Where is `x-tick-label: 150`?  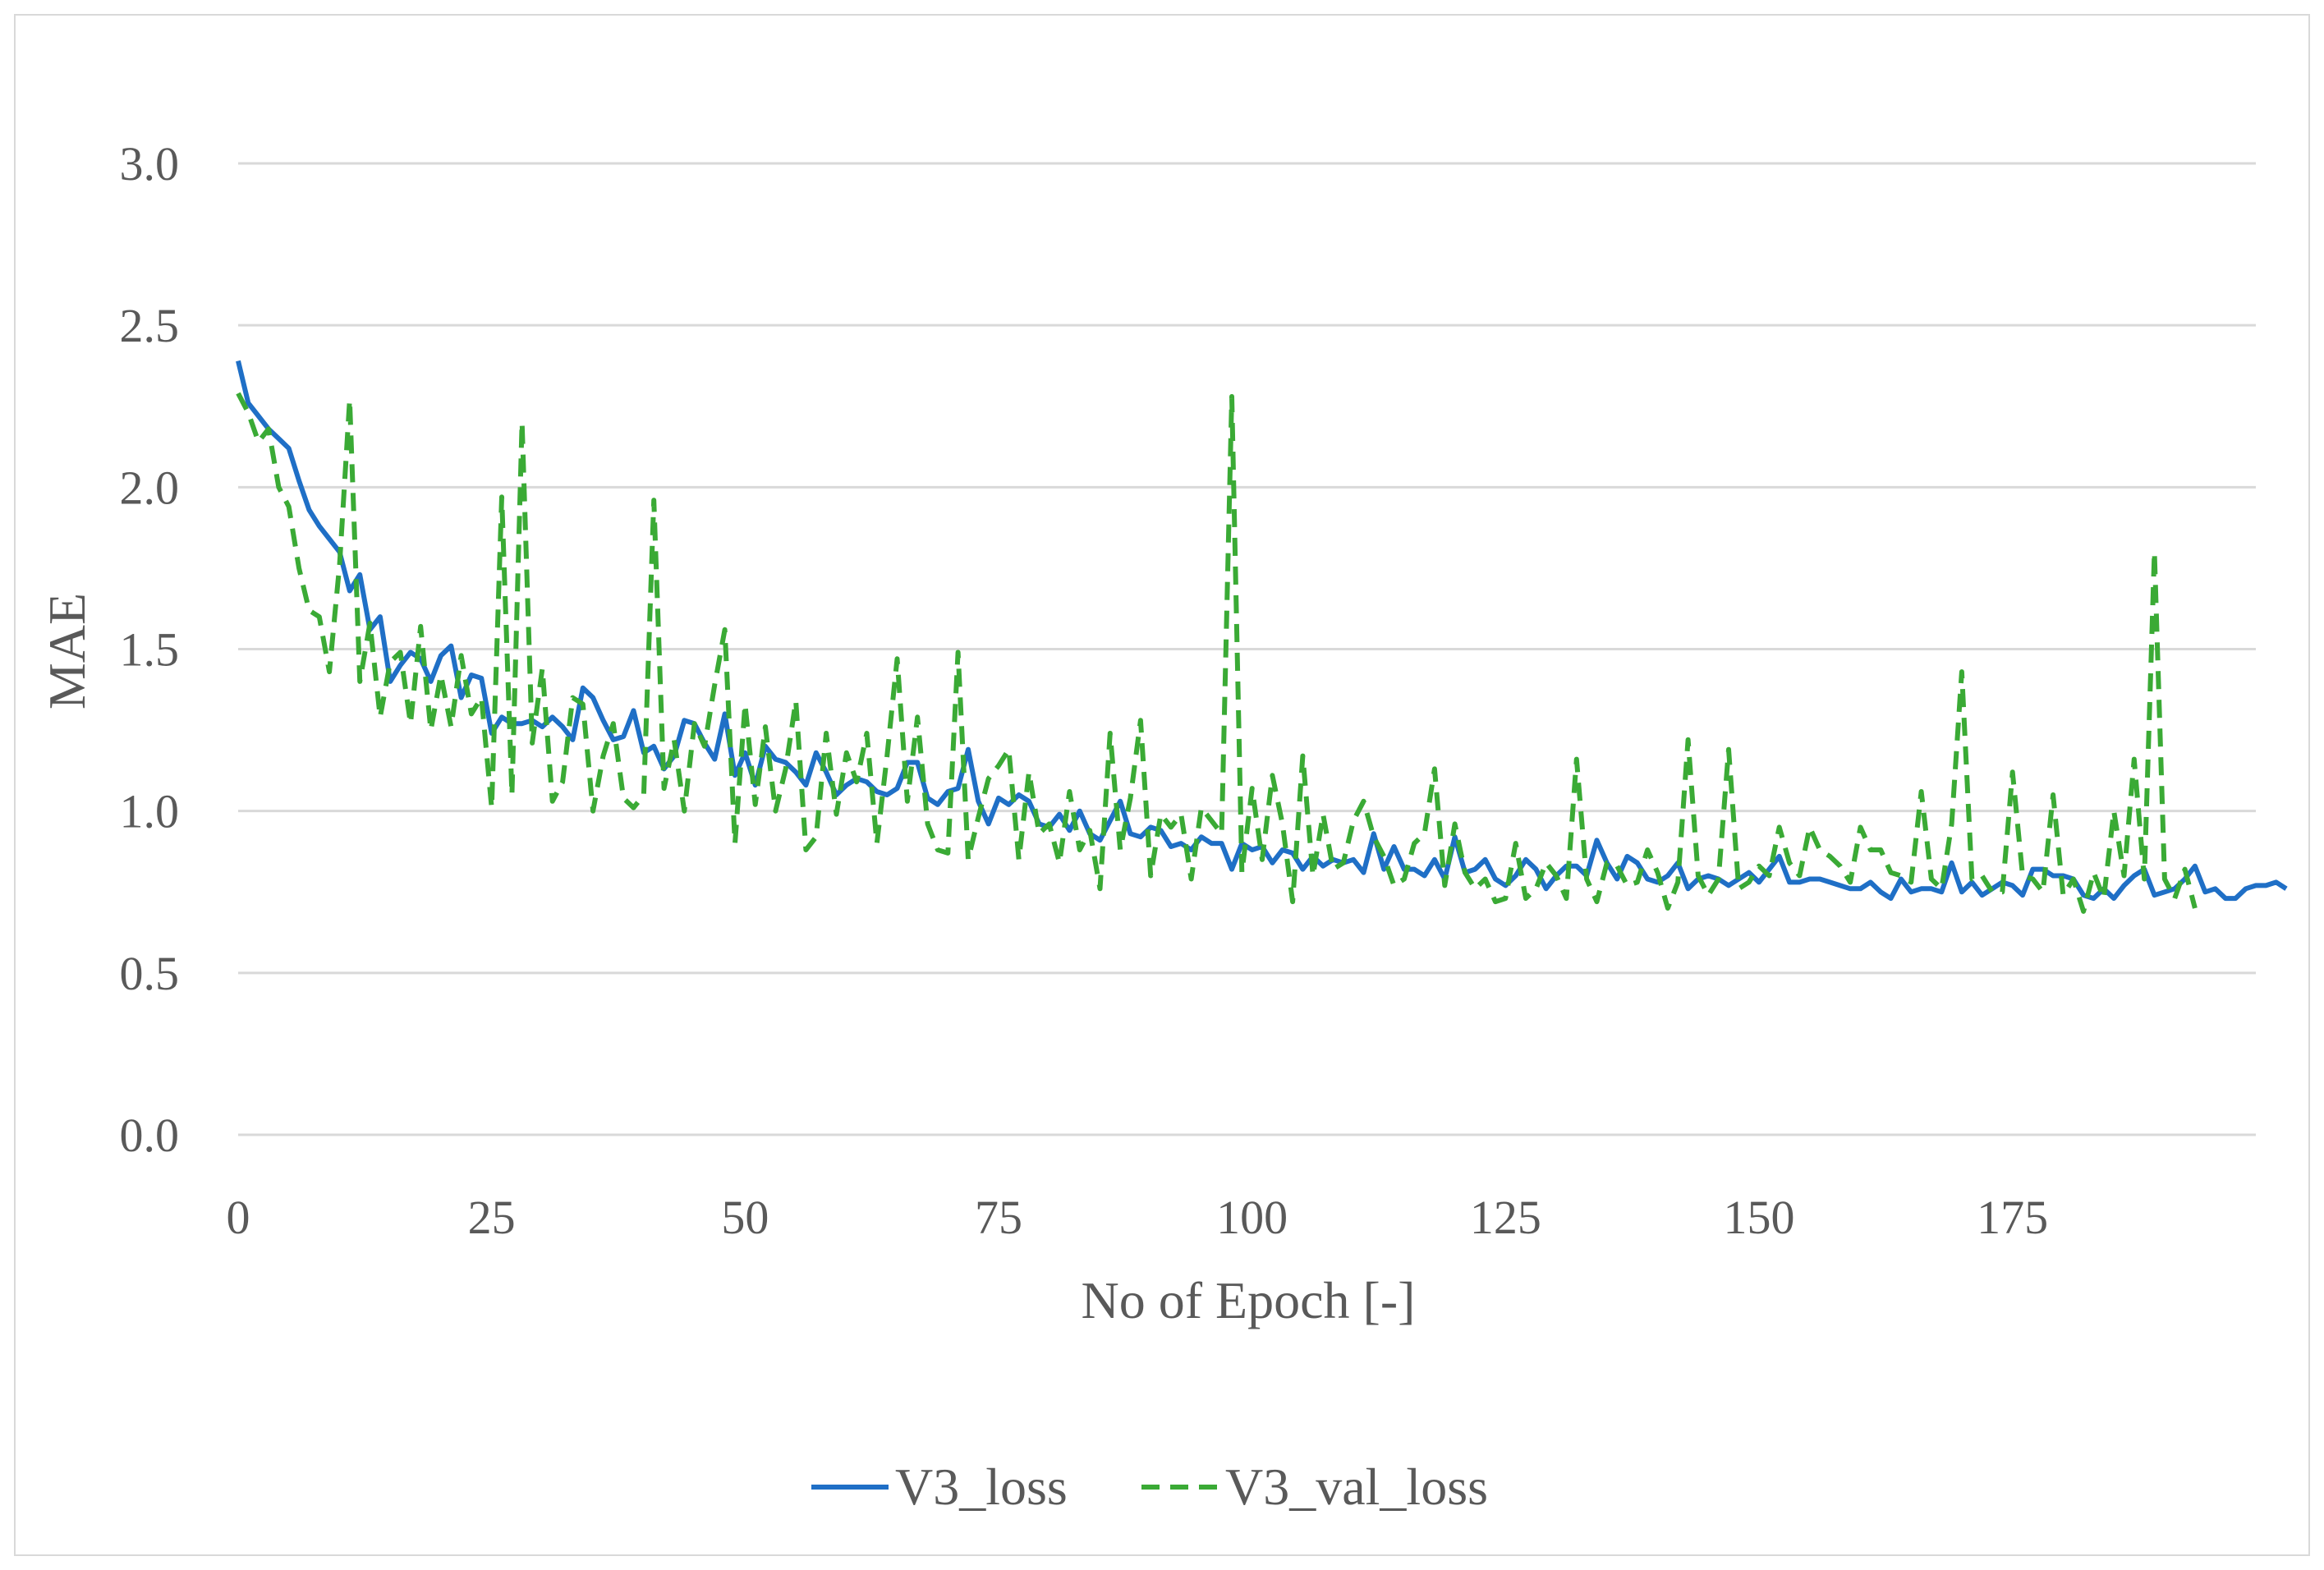
x-tick-label: 150 is located at coordinates (1760, 1217).